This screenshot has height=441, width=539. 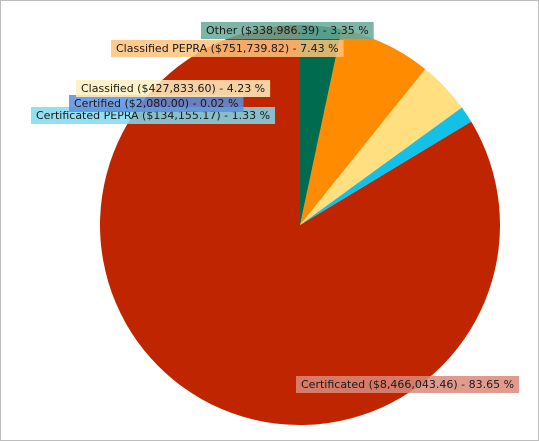 I want to click on slice-label-classified-pepra: Classified PEPRA ($751,739.82) - 7.43 %, so click(x=227, y=48).